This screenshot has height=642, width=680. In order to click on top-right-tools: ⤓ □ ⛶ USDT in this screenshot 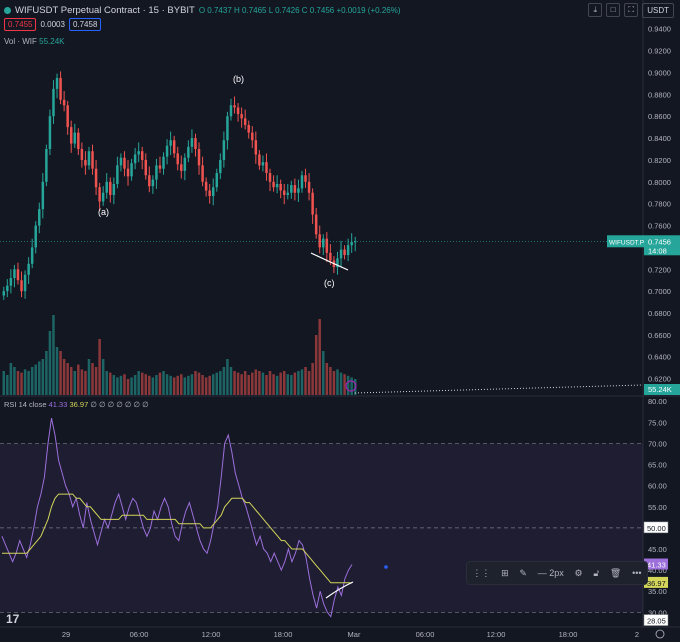, I will do `click(631, 10)`.